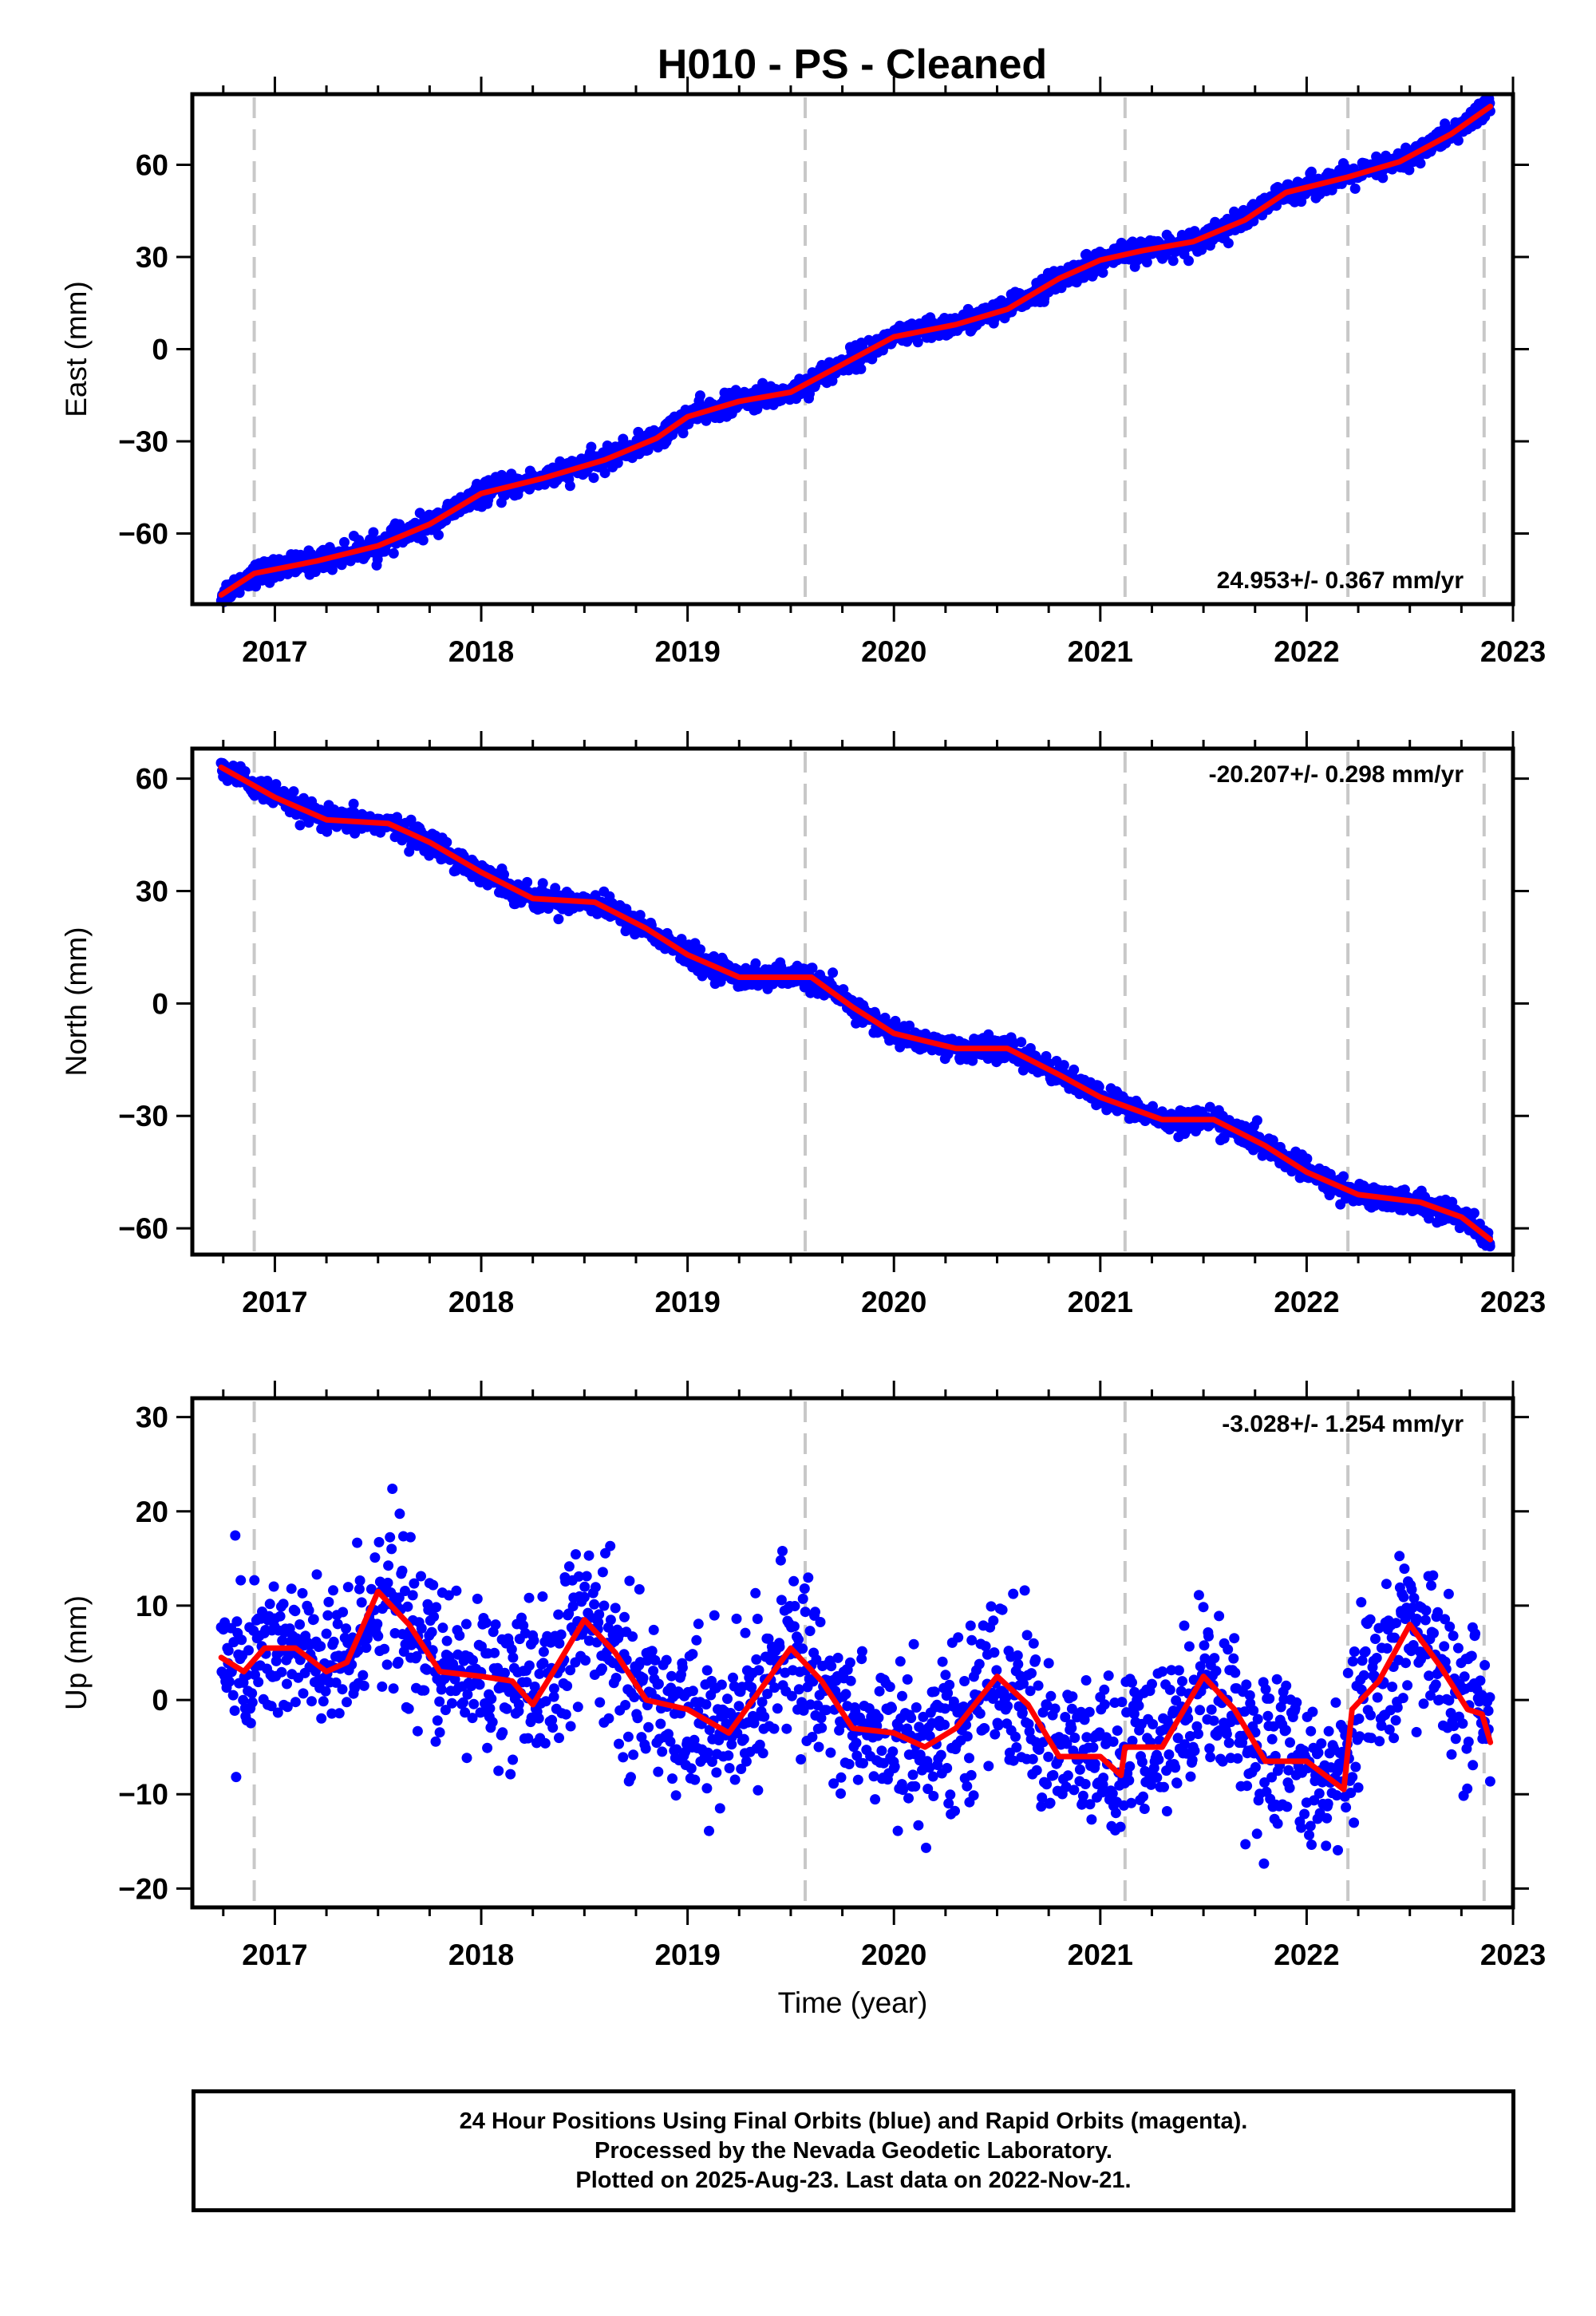 Image resolution: width=1596 pixels, height=2316 pixels. What do you see at coordinates (1100, 651) in the screenshot?
I see `x-tick-label: 2021` at bounding box center [1100, 651].